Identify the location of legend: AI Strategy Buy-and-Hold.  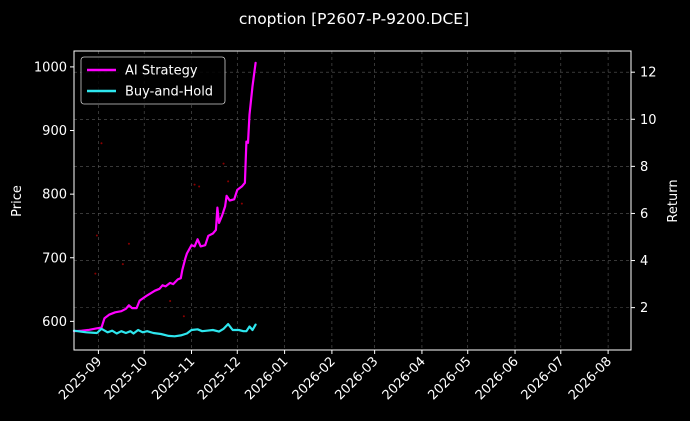
(153, 80).